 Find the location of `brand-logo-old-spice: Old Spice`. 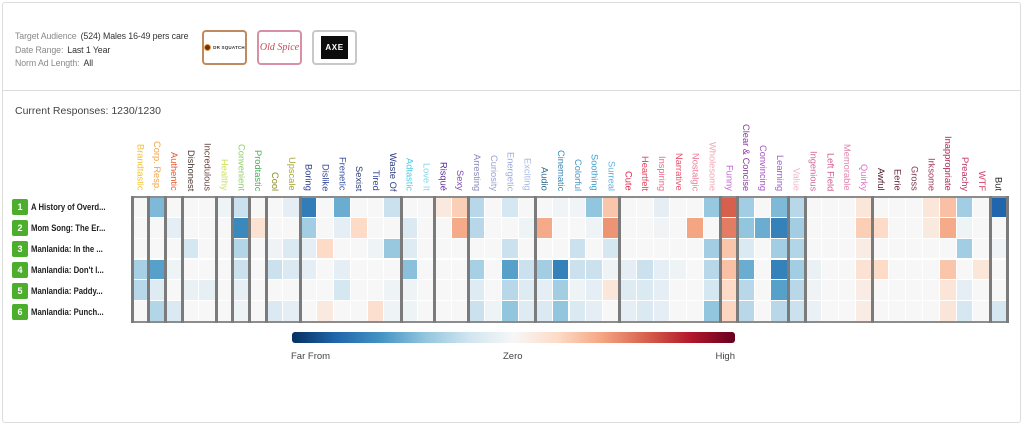

brand-logo-old-spice: Old Spice is located at coordinates (279, 47).